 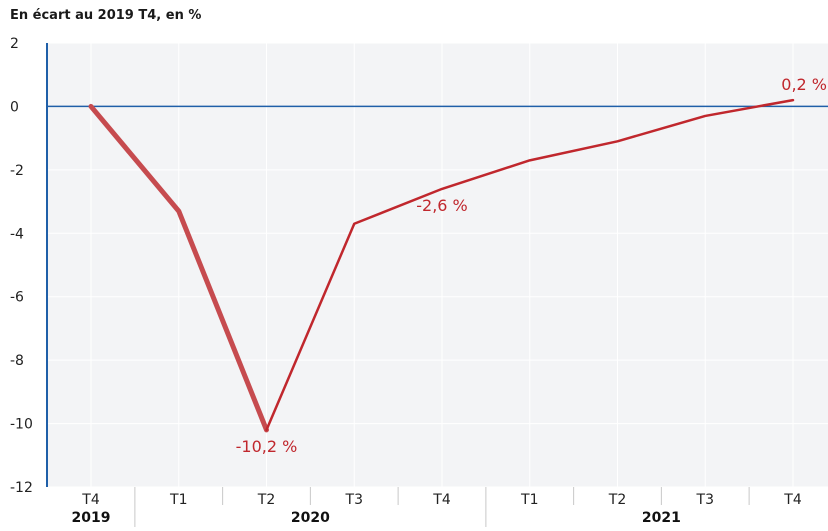 I want to click on y-tick-label: 2, so click(x=14, y=44).